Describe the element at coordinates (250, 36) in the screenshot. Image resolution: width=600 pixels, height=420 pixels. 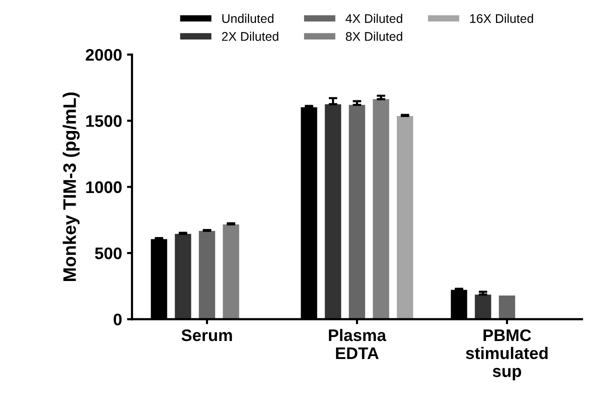
I see `legend-label: 2X Diluted` at that location.